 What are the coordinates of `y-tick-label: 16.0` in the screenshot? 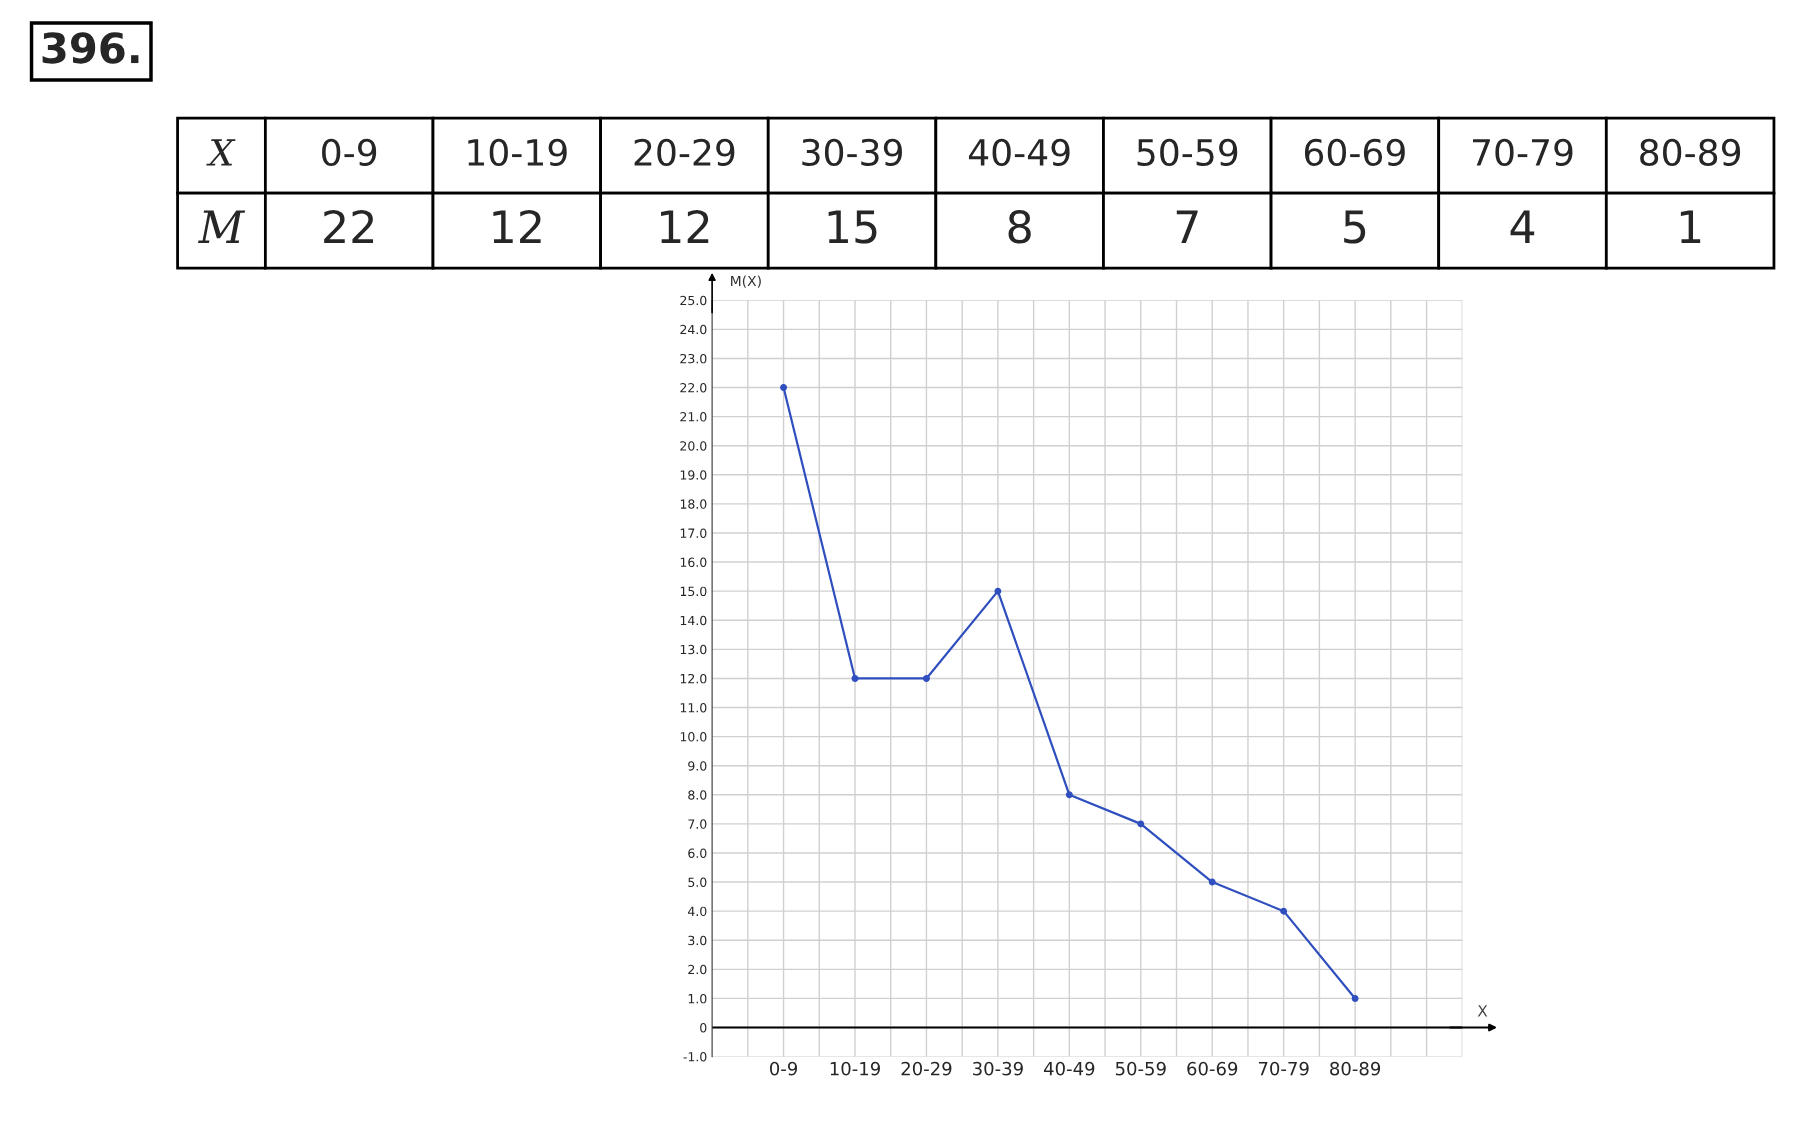 It's located at (693, 562).